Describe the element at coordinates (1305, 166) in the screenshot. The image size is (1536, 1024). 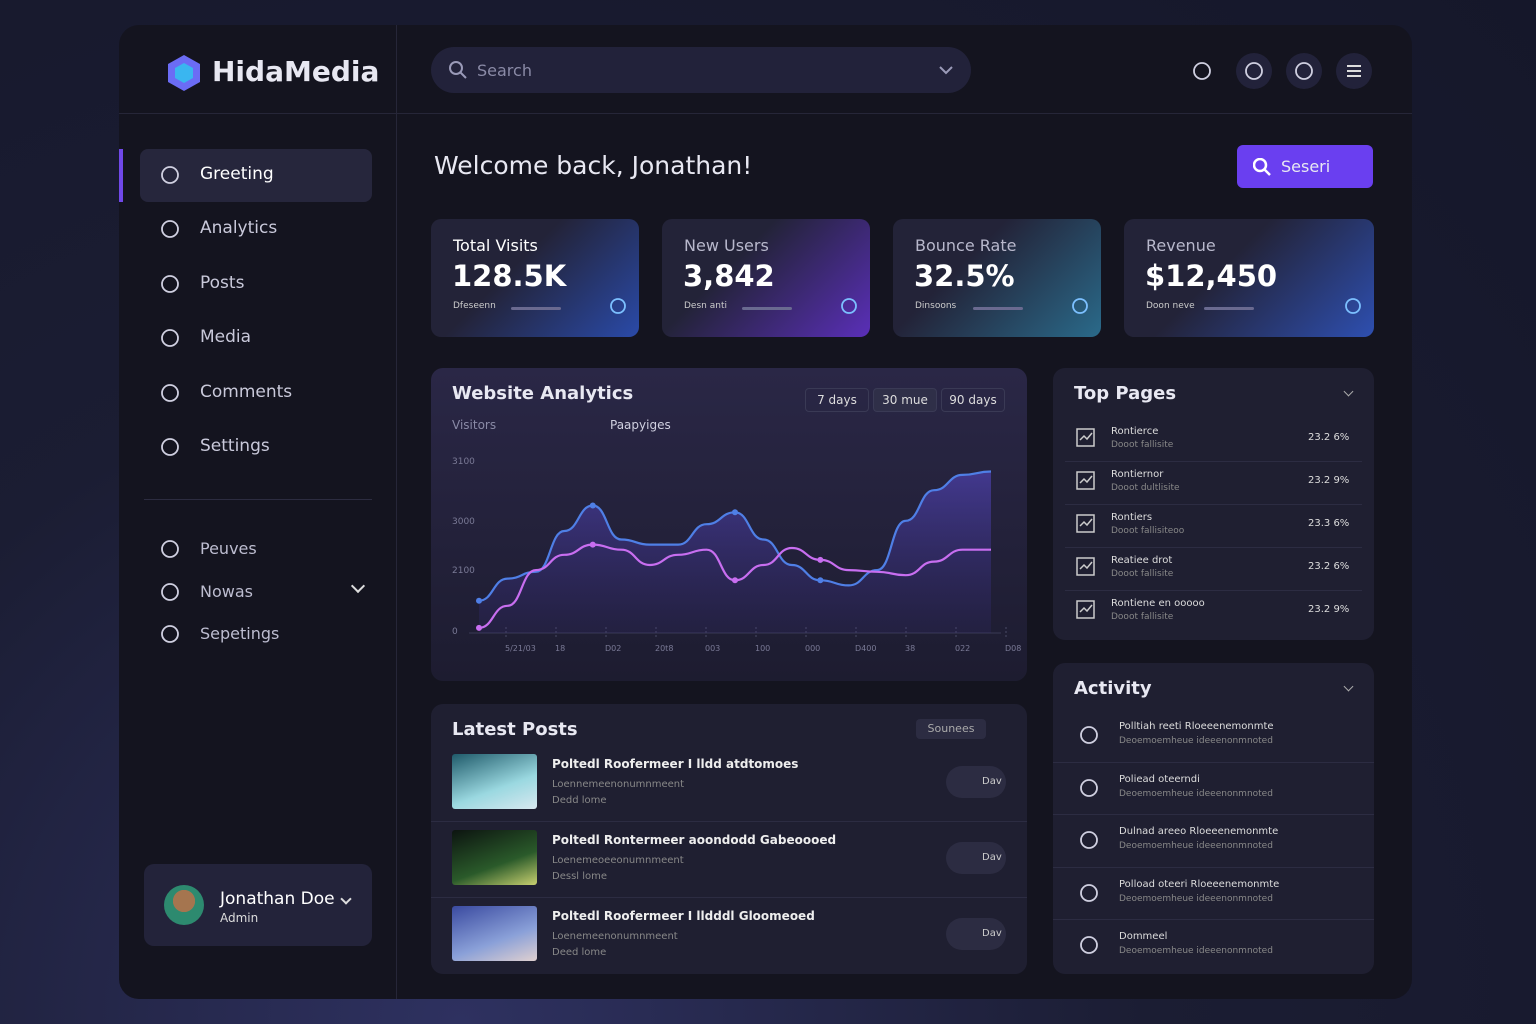
I see `action-button: Seseri` at that location.